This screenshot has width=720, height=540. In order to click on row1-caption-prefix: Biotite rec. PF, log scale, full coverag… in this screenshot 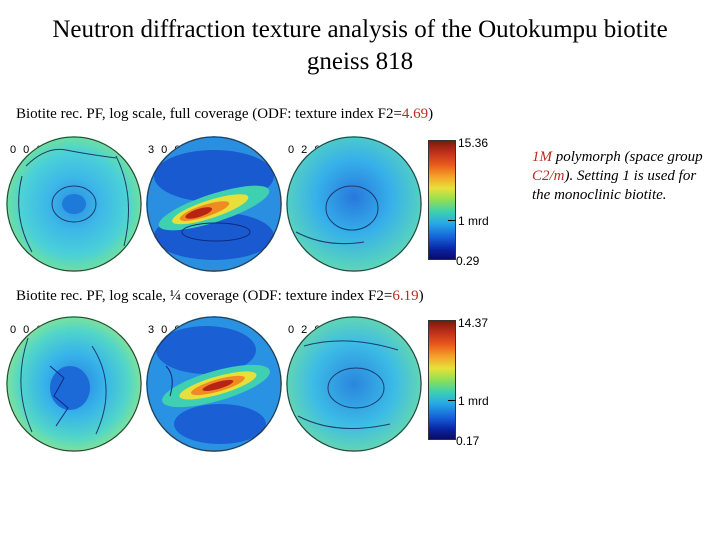, I will do `click(209, 114)`.